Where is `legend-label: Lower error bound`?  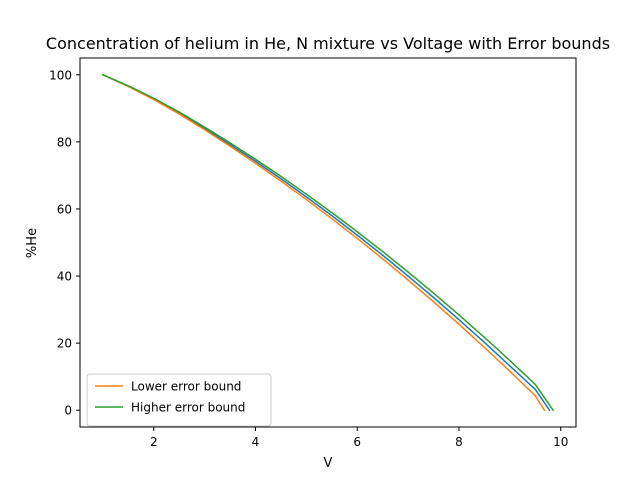
legend-label: Lower error bound is located at coordinates (186, 387).